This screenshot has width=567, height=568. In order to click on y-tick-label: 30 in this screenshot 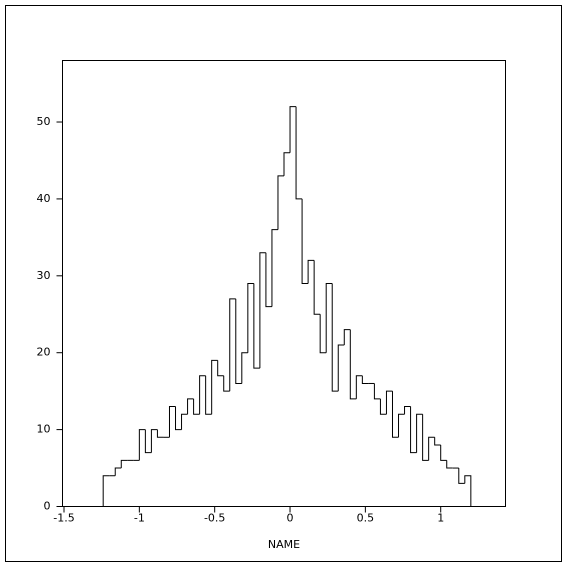, I will do `click(44, 275)`.